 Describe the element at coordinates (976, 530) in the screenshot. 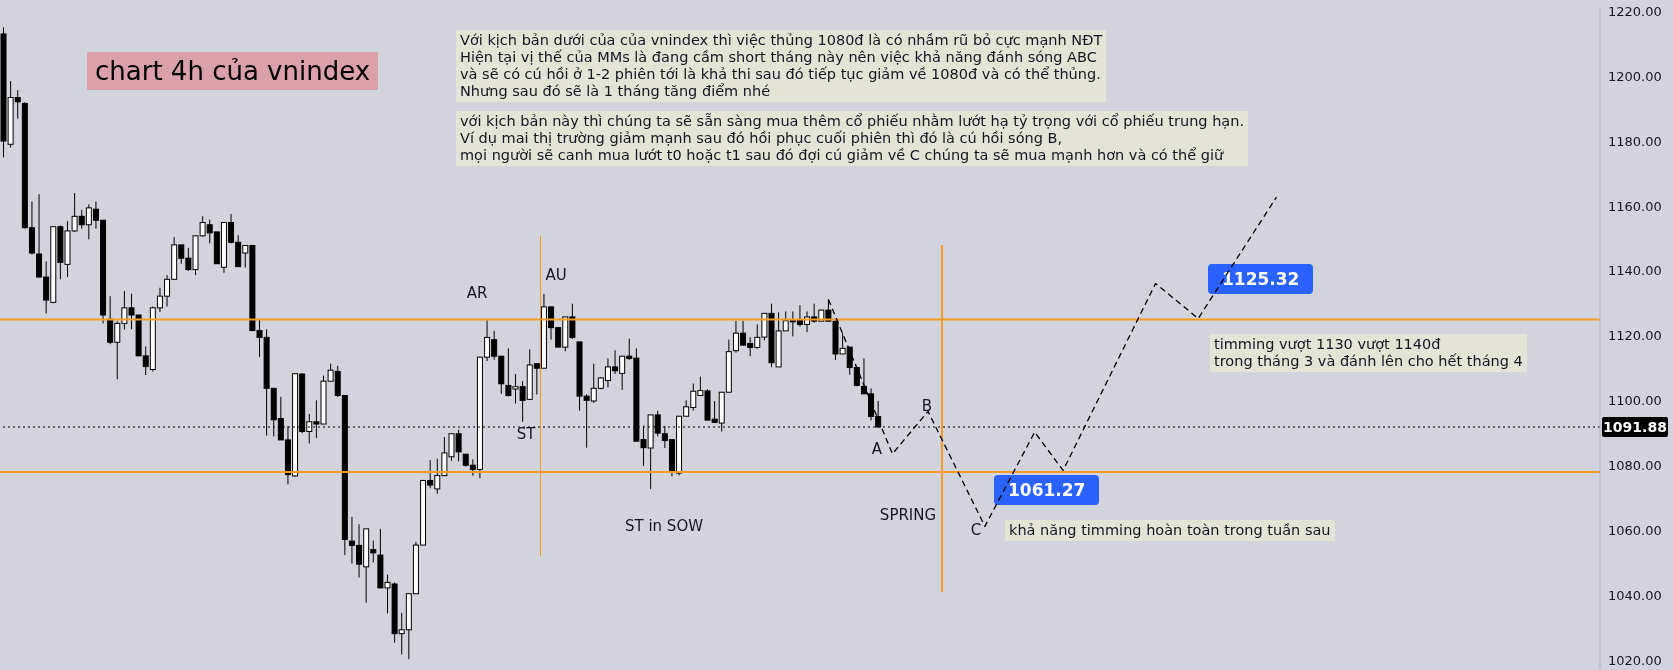

I see `annotation: C` at that location.